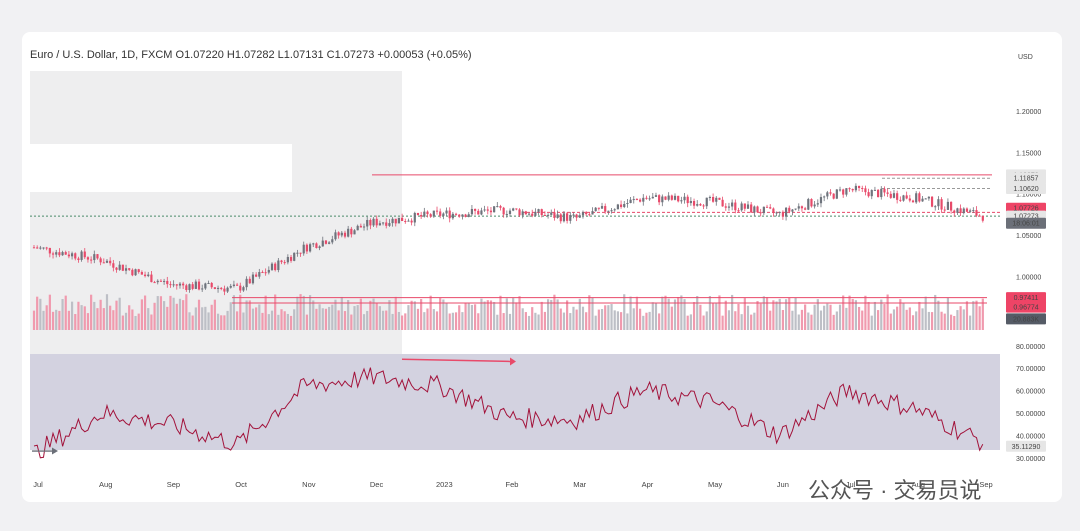  Describe the element at coordinates (1028, 112) in the screenshot. I see `price-tick-label: 1.20000` at that location.